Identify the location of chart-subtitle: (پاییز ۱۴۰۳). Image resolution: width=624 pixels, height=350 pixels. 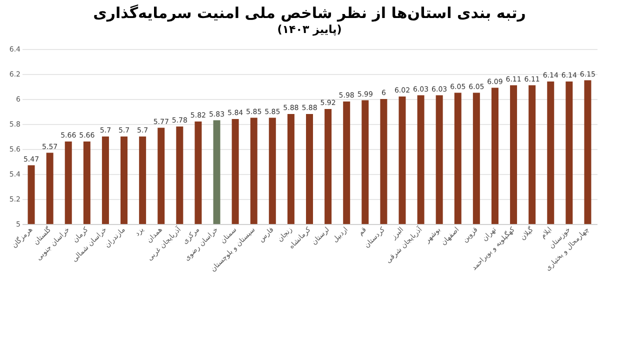
(309, 29).